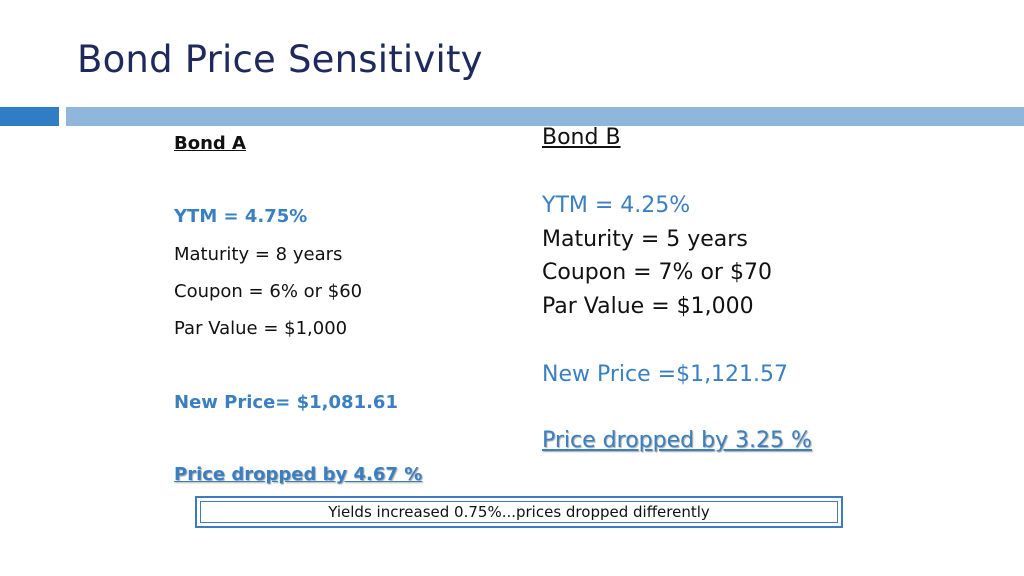  I want to click on bond-b-price-change: Price dropped by 3.25 %, so click(677, 440).